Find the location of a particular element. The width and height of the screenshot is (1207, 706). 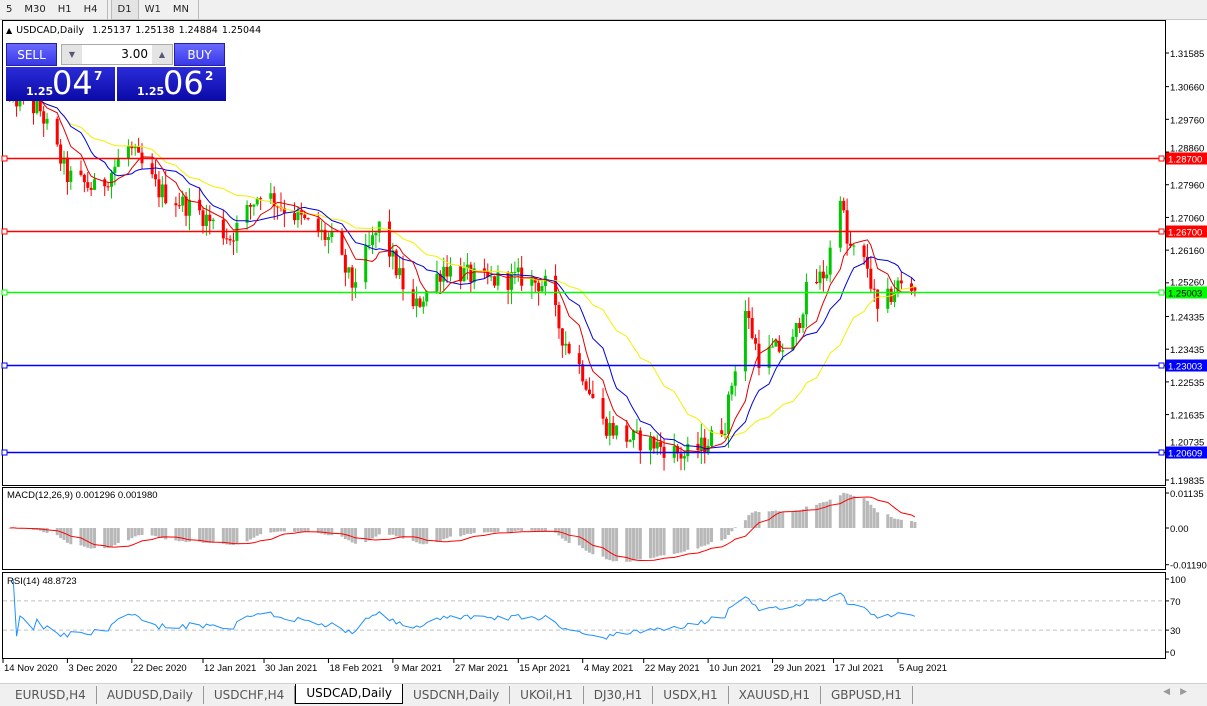

tab-usdx-h1: USDX,H1 is located at coordinates (691, 695).